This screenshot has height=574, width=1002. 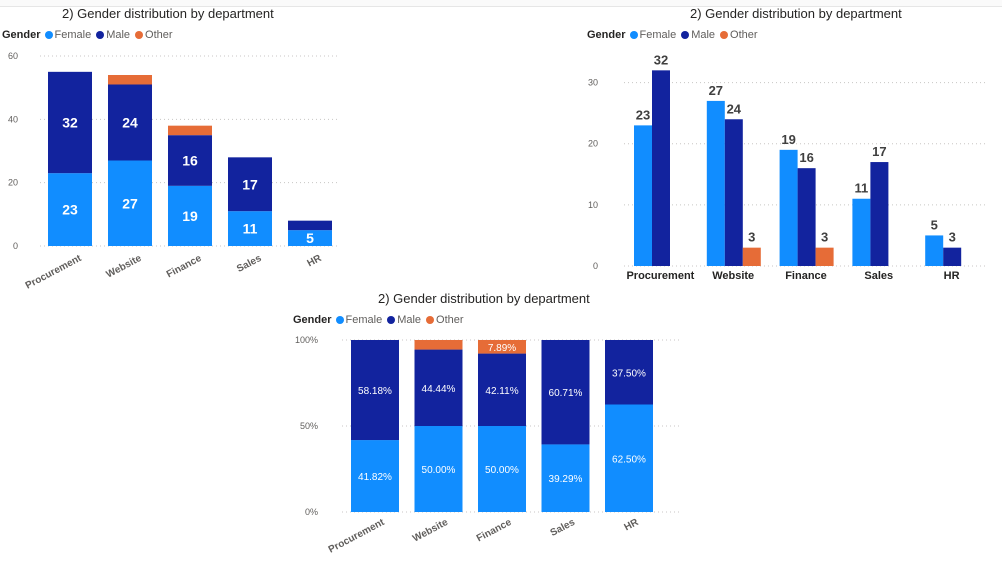 What do you see at coordinates (48, 35) in the screenshot?
I see `legend-dot-female` at bounding box center [48, 35].